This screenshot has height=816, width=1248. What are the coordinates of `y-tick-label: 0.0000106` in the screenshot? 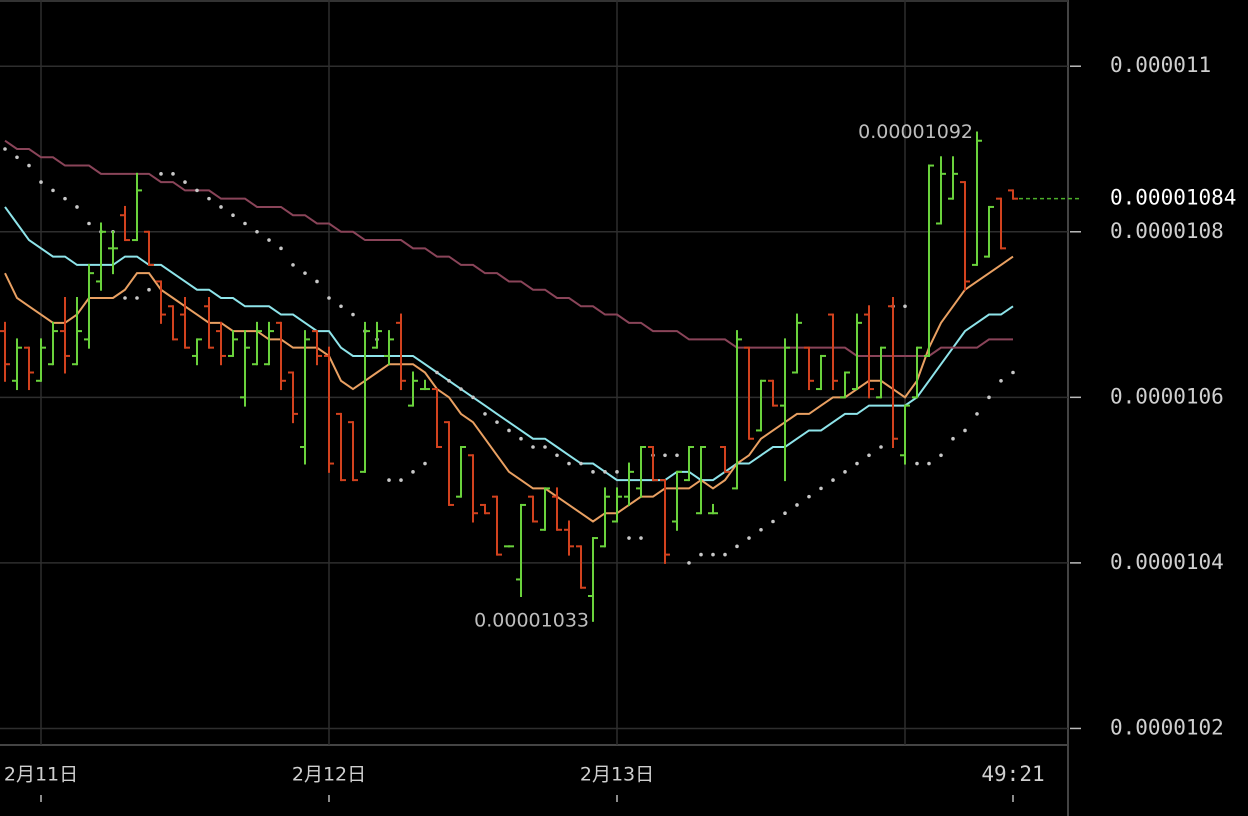 It's located at (1167, 396).